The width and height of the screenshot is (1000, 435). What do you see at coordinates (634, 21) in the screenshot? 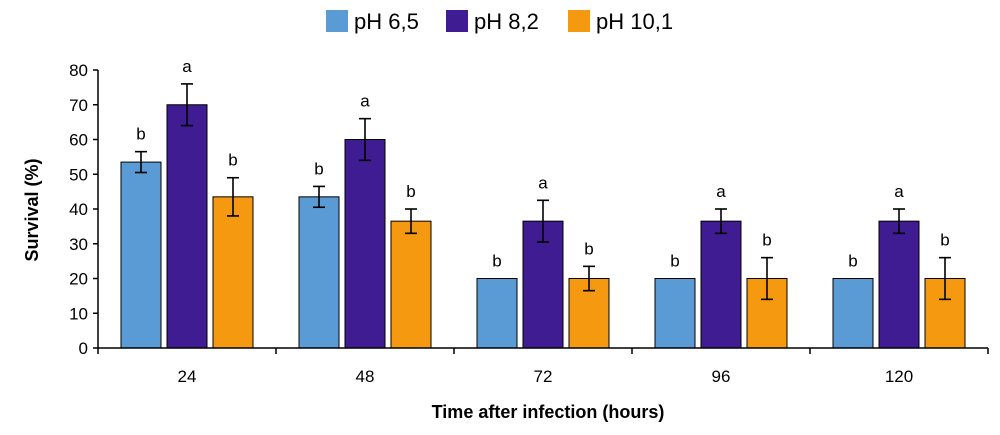
I see `legend-label: pH 10,1` at bounding box center [634, 21].